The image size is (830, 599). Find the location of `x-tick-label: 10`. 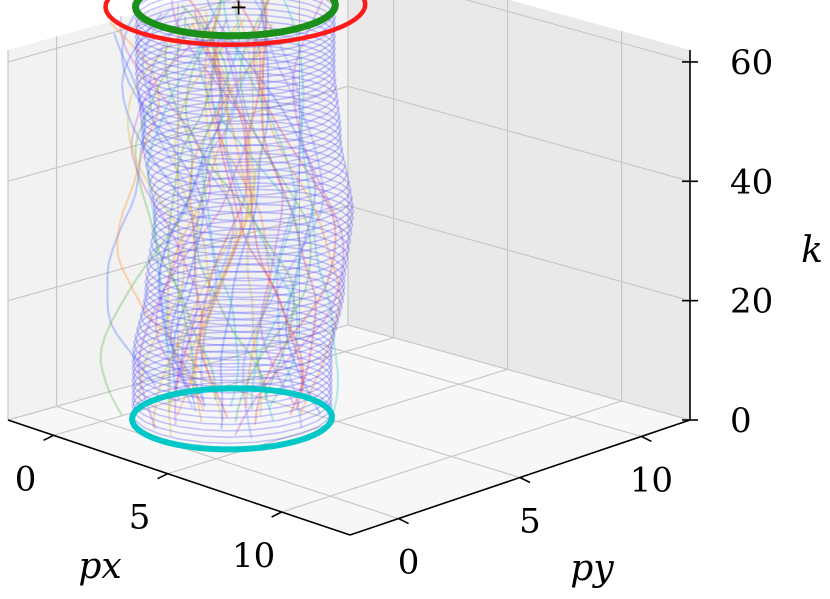

x-tick-label: 10 is located at coordinates (253, 556).